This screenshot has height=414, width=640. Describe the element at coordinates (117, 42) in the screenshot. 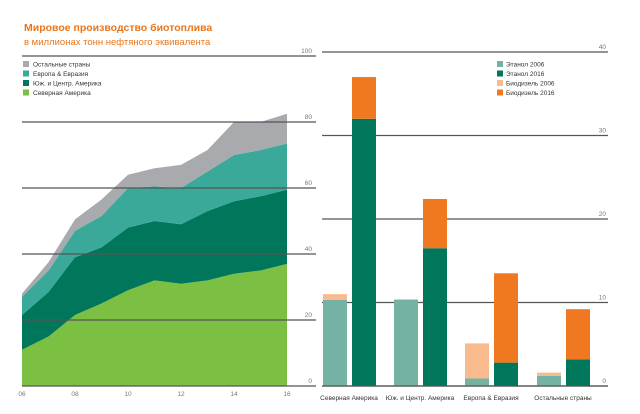

I see `chart-subtitle: в миллионах тонн нефтяного эквивалента` at that location.